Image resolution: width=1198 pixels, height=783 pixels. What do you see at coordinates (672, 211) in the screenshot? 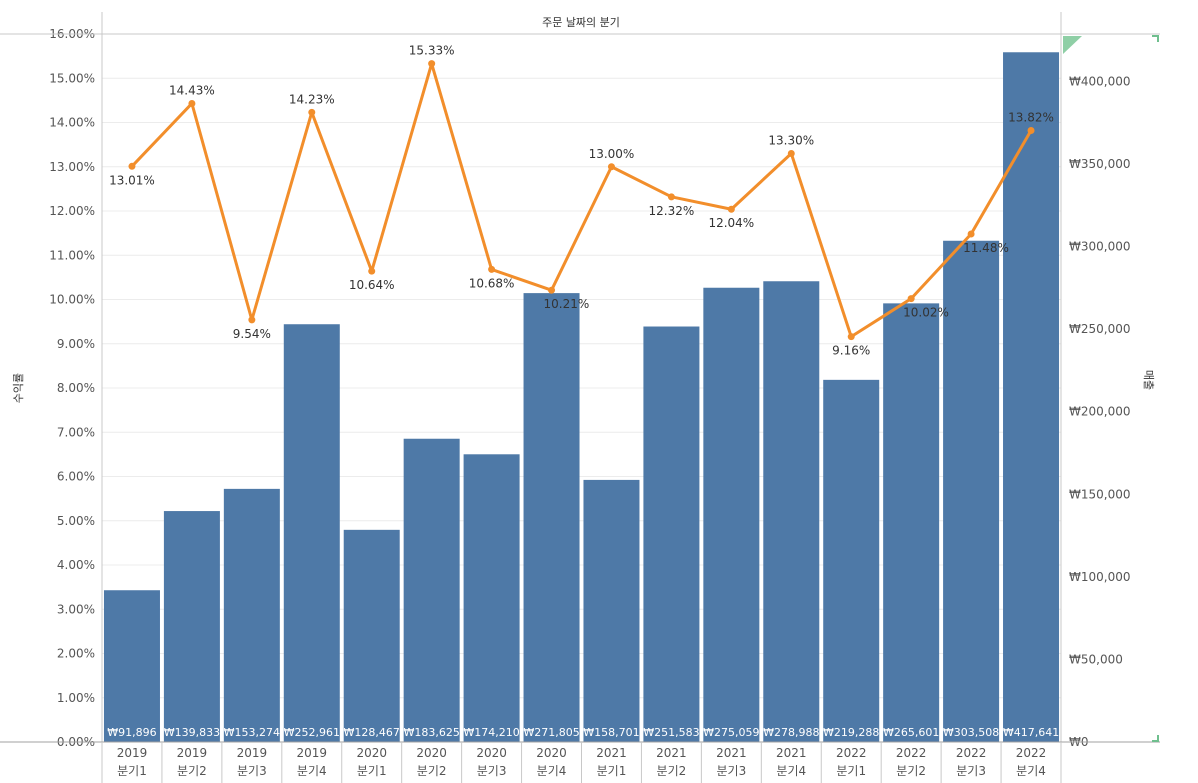
I see `profit-rate-label: 12.32%` at bounding box center [672, 211].